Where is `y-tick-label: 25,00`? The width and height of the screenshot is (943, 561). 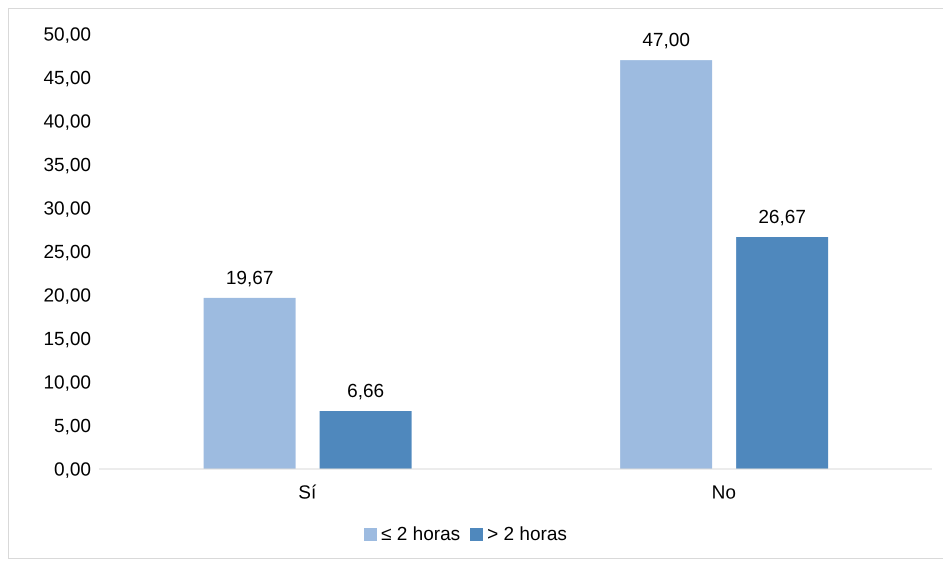 y-tick-label: 25,00 is located at coordinates (67, 253).